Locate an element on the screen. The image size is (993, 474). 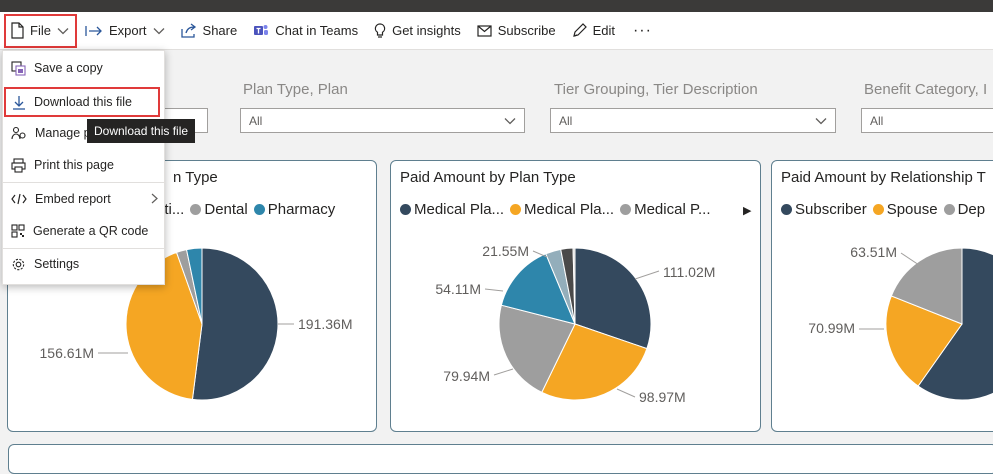
edit-button: Edit is located at coordinates (593, 31).